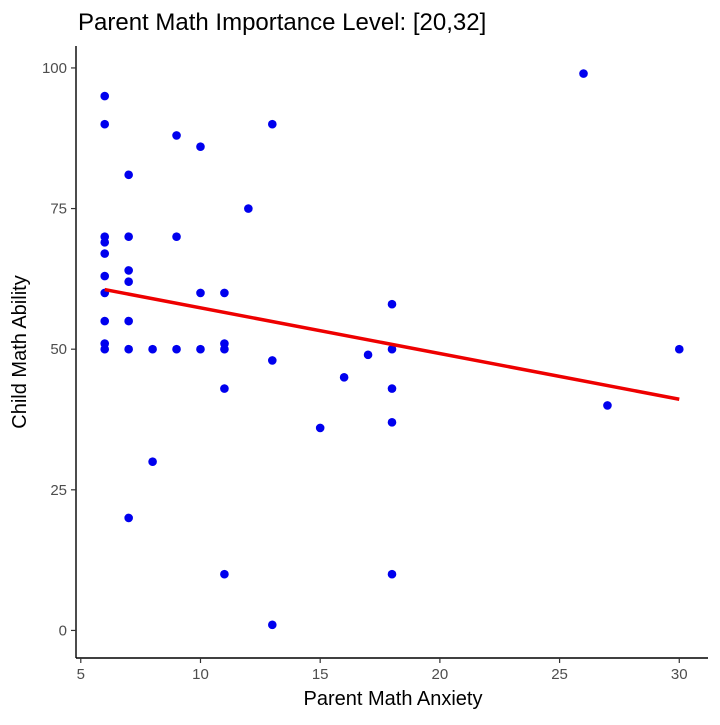 The height and width of the screenshot is (725, 720). Describe the element at coordinates (58, 209) in the screenshot. I see `y-tick-label: 75` at that location.